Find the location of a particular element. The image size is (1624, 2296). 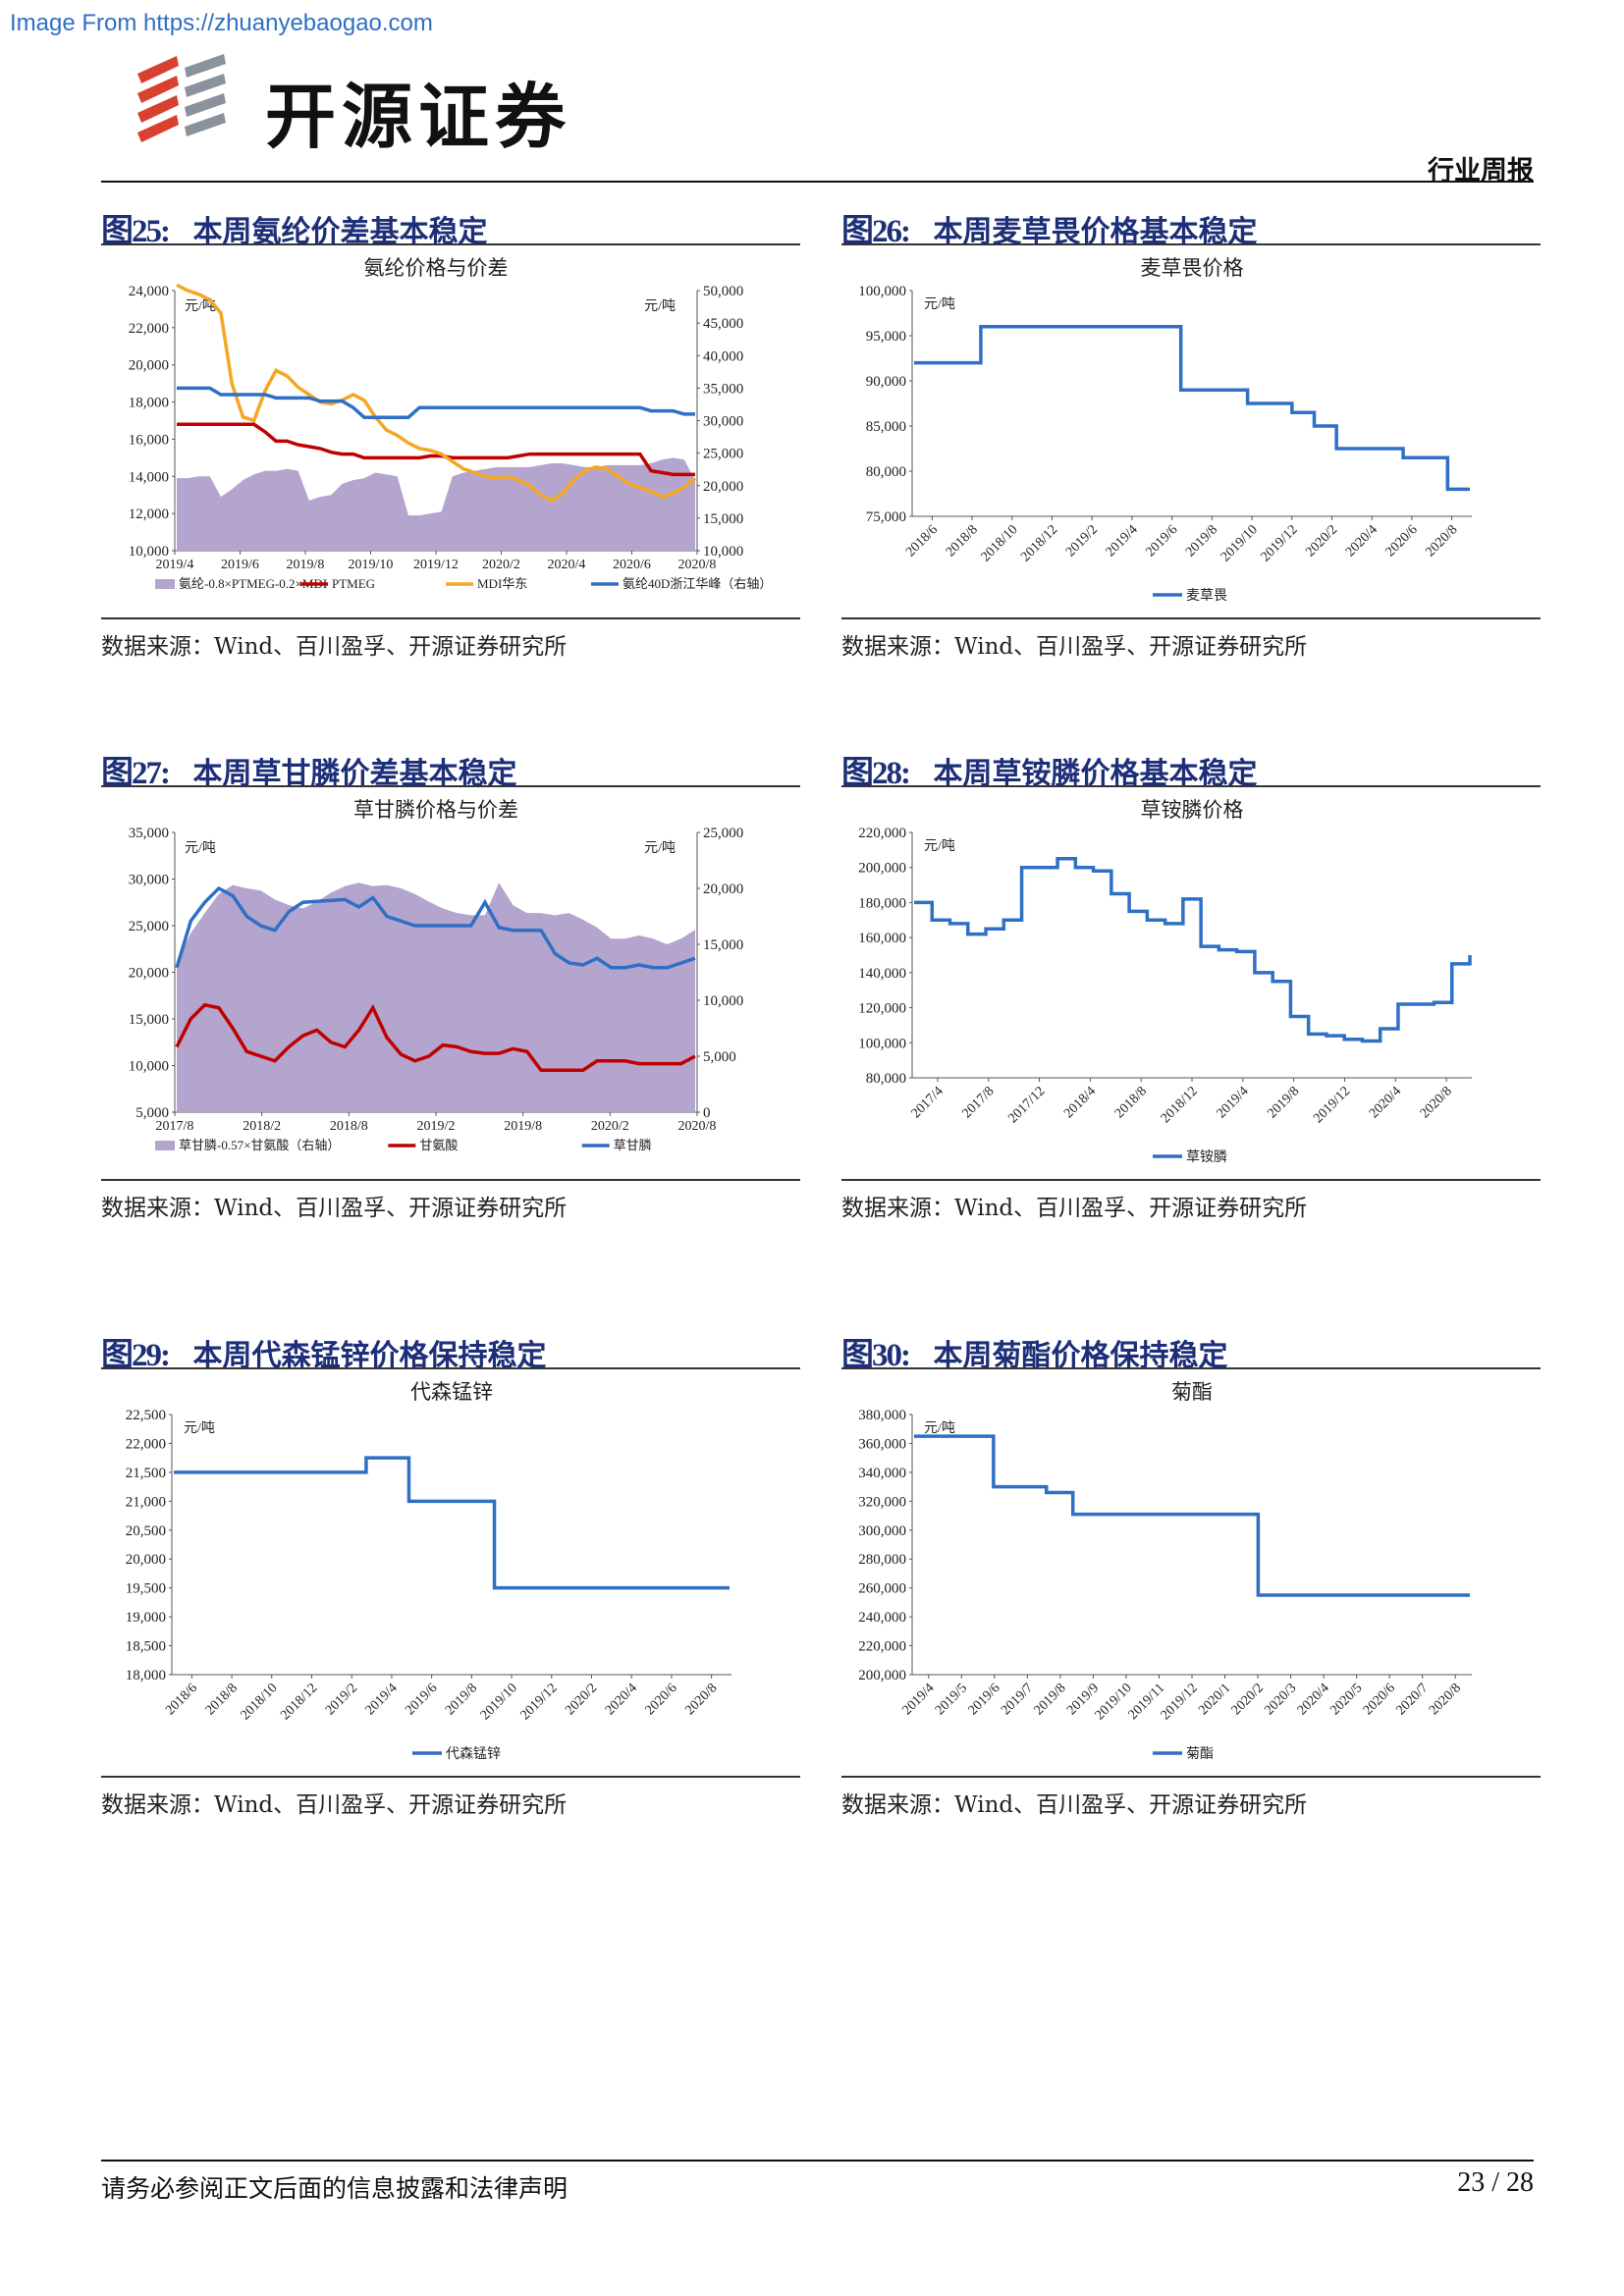

x-tick-label: 2018/6 is located at coordinates (181, 1699).